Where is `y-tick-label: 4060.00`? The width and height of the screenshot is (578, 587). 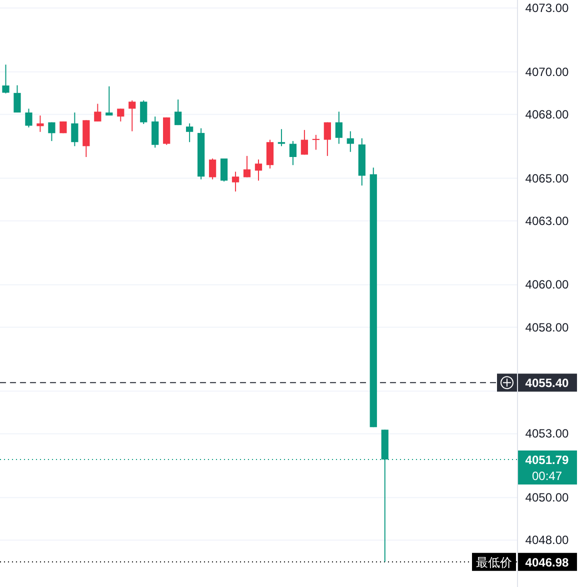 y-tick-label: 4060.00 is located at coordinates (547, 285).